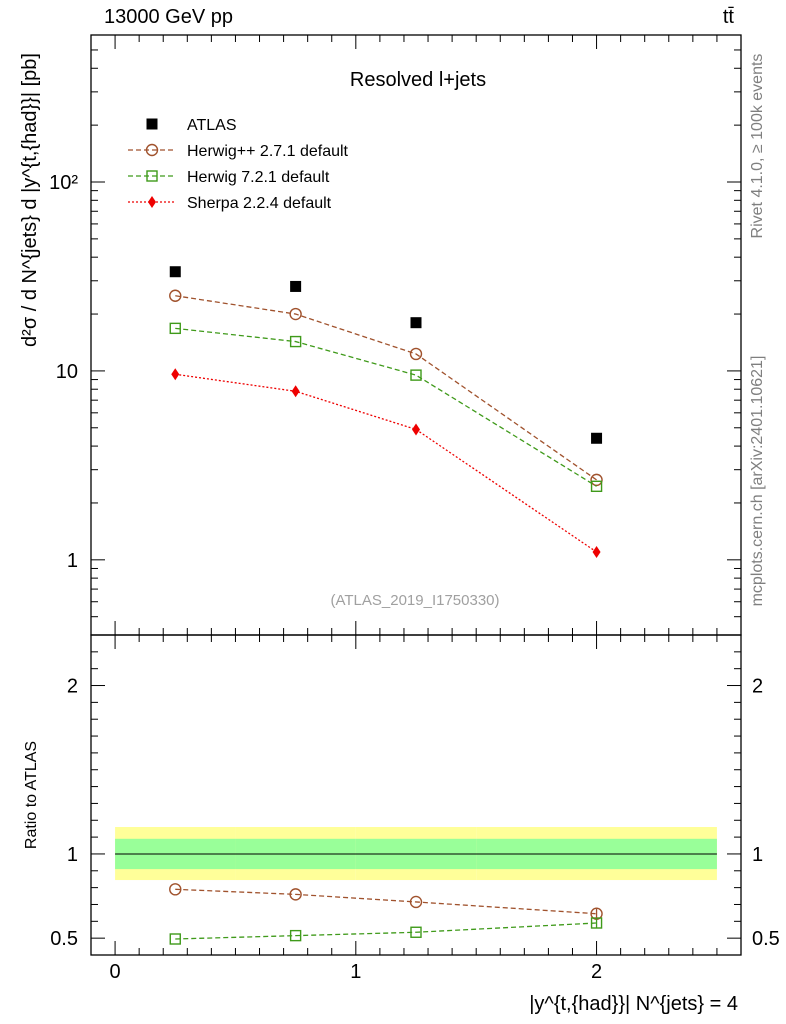 The width and height of the screenshot is (786, 1024). Describe the element at coordinates (728, 17) in the screenshot. I see `process-label: tt̄` at that location.